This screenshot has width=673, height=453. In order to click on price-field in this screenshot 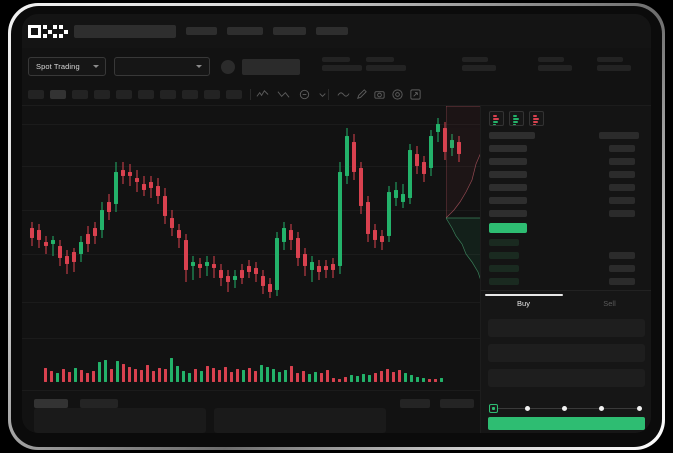, I will do `click(566, 328)`.